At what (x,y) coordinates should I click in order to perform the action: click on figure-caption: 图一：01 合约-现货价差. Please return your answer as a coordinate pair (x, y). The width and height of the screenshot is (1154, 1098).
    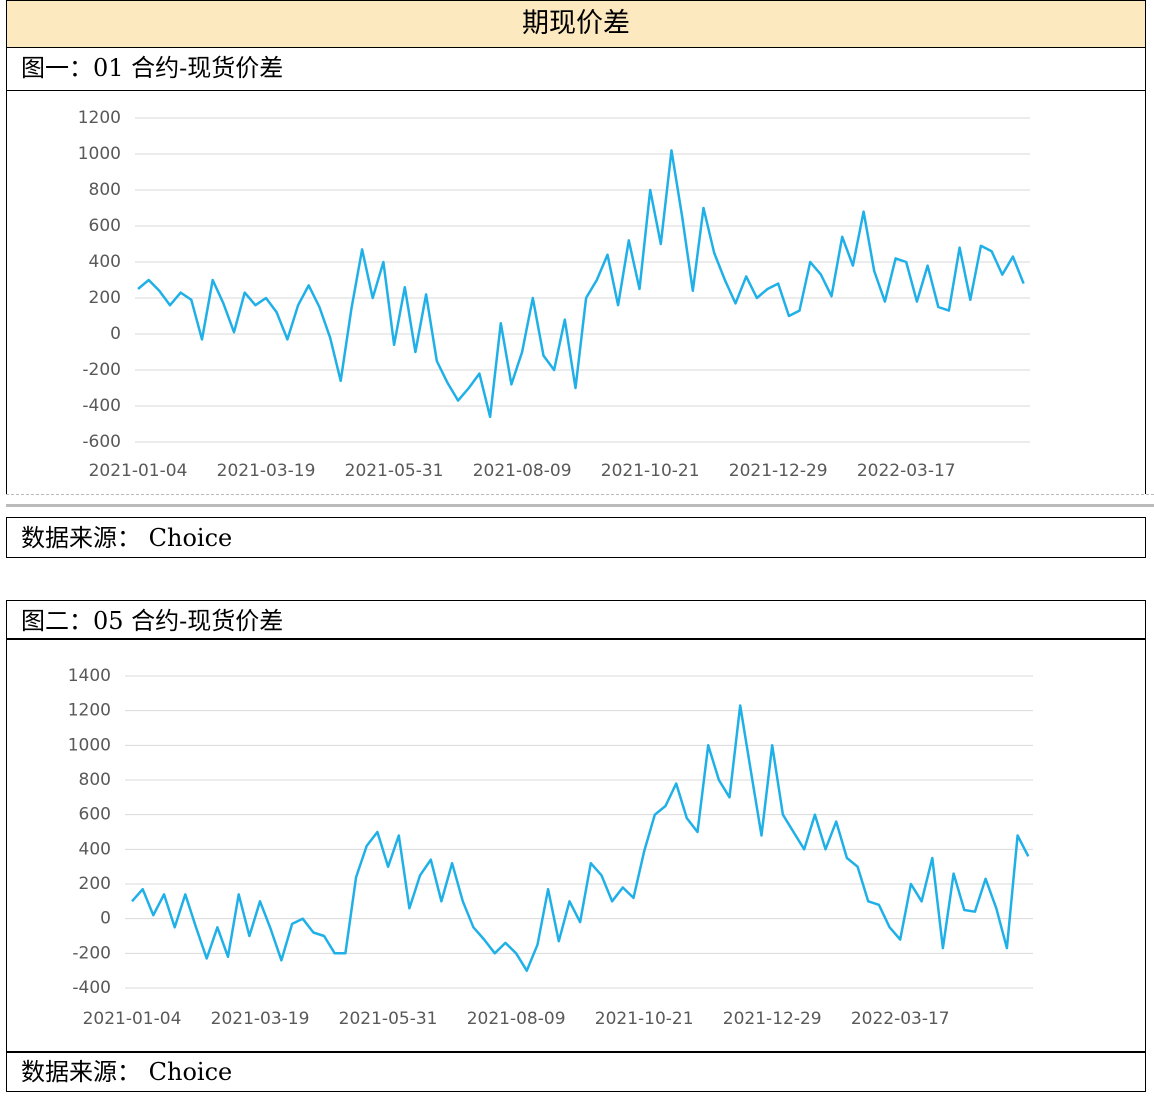
    Looking at the image, I should click on (576, 69).